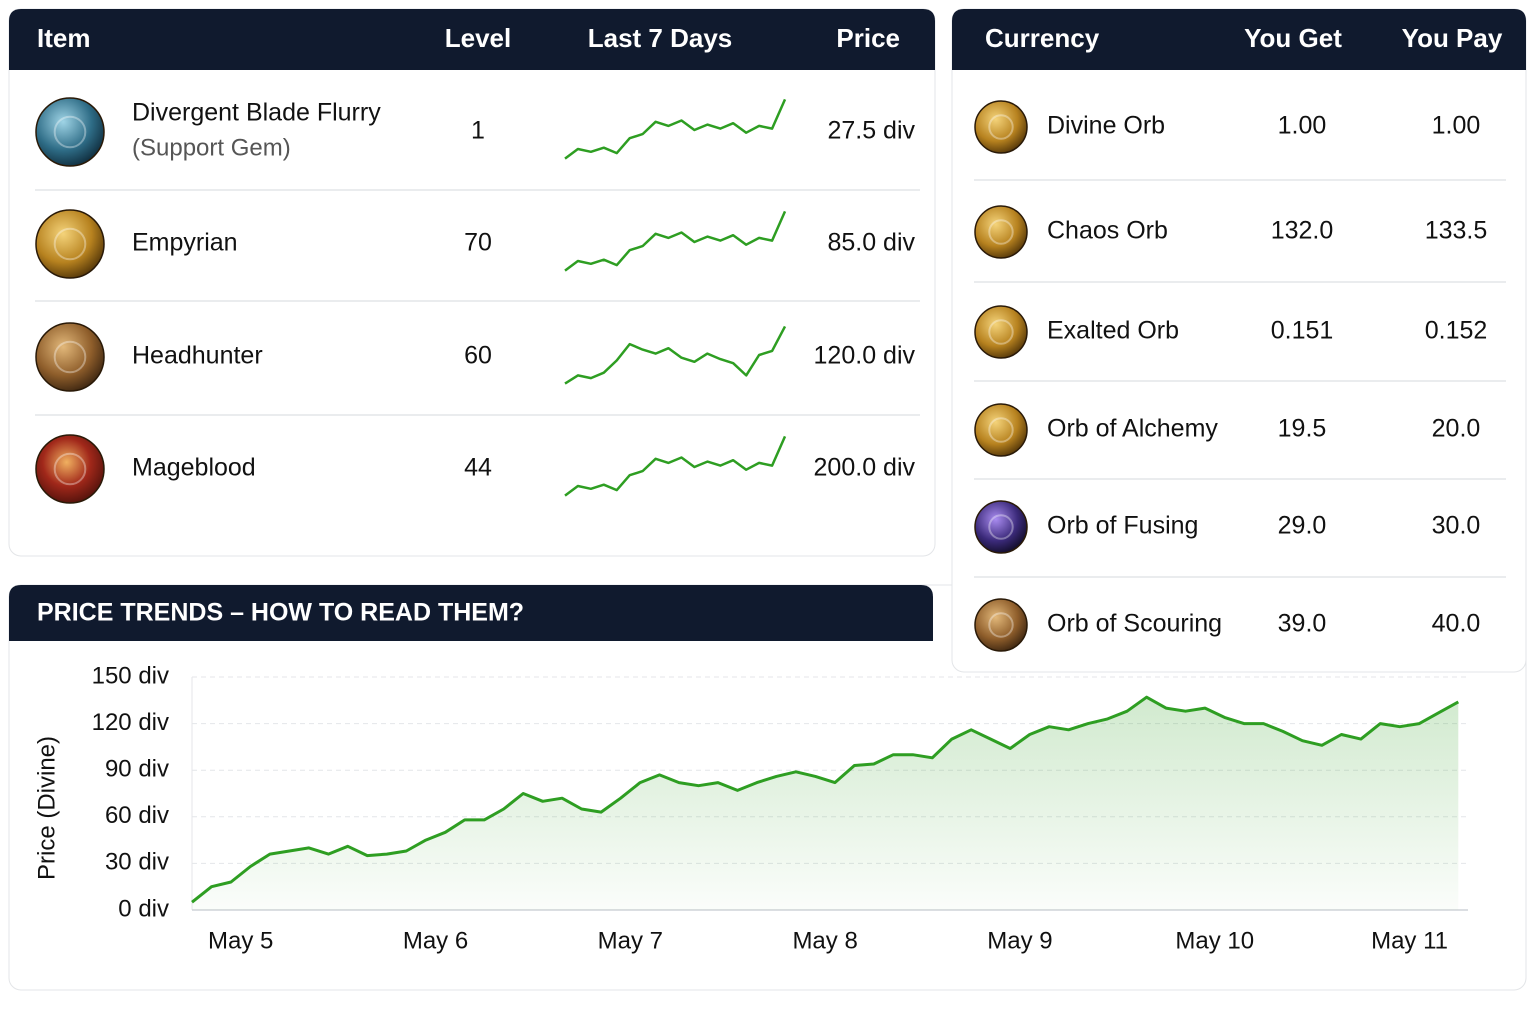 This screenshot has width=1536, height=1024. I want to click on you-pay: 0.152, so click(1456, 331).